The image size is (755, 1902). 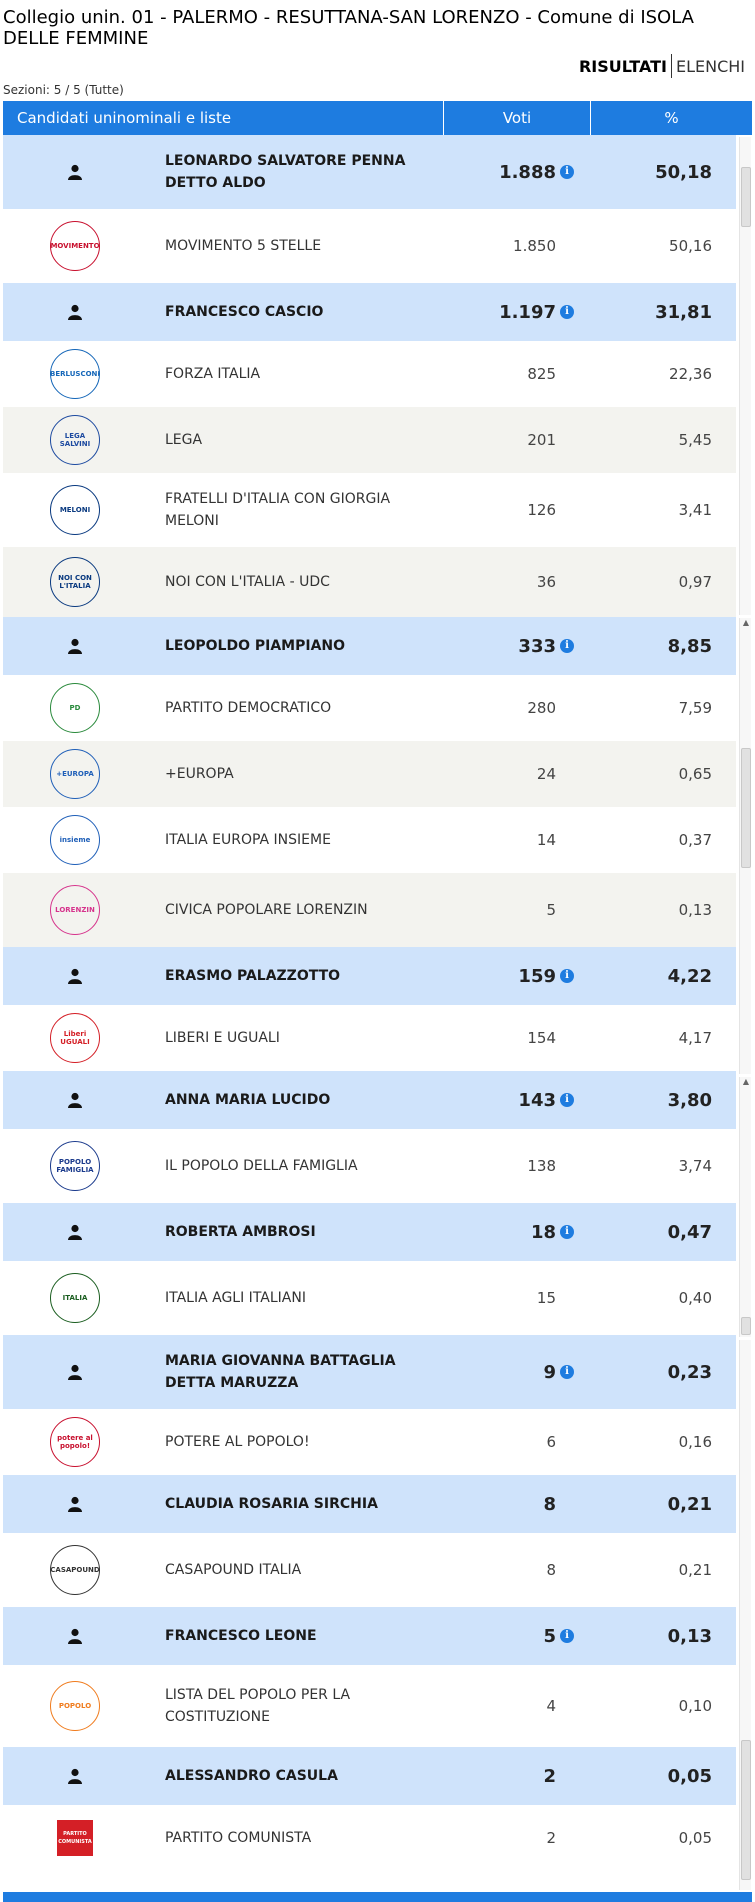 I want to click on votes-number: 4, so click(x=551, y=1706).